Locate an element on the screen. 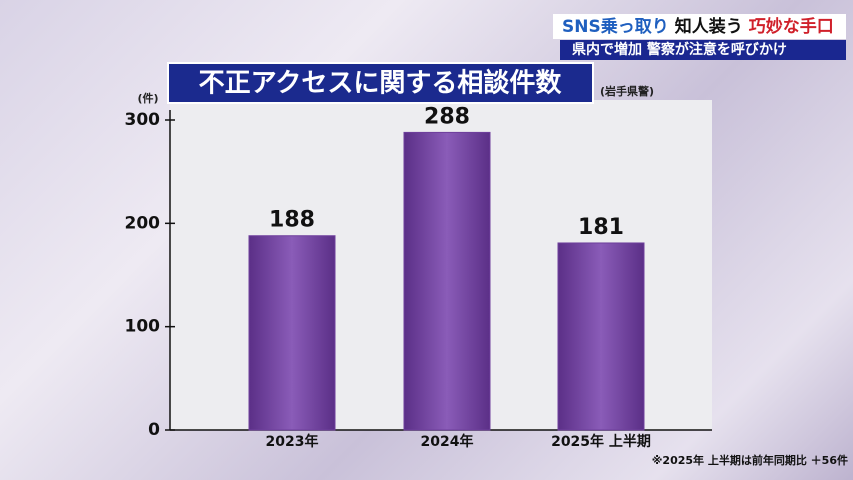  title-box is located at coordinates (380, 83).